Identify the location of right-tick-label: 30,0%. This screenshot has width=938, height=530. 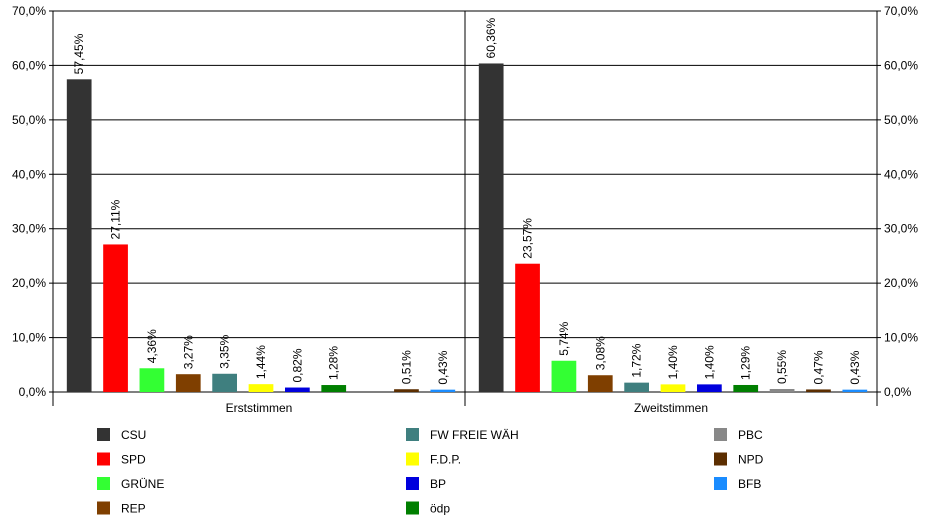
(901, 229).